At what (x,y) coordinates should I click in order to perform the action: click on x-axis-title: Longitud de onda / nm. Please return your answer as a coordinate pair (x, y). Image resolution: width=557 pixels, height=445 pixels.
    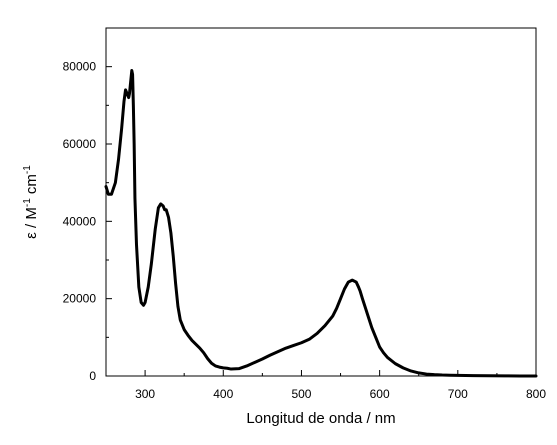
    Looking at the image, I should click on (320, 418).